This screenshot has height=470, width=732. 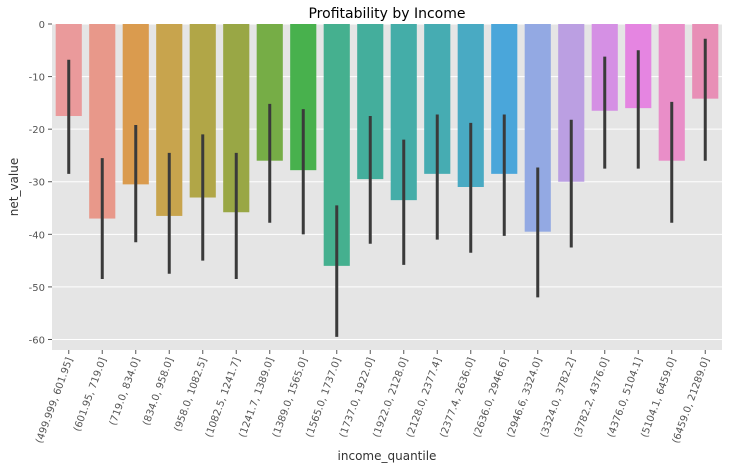 What do you see at coordinates (125, 391) in the screenshot?
I see `x-tick-label: (719.0, 834.0]` at bounding box center [125, 391].